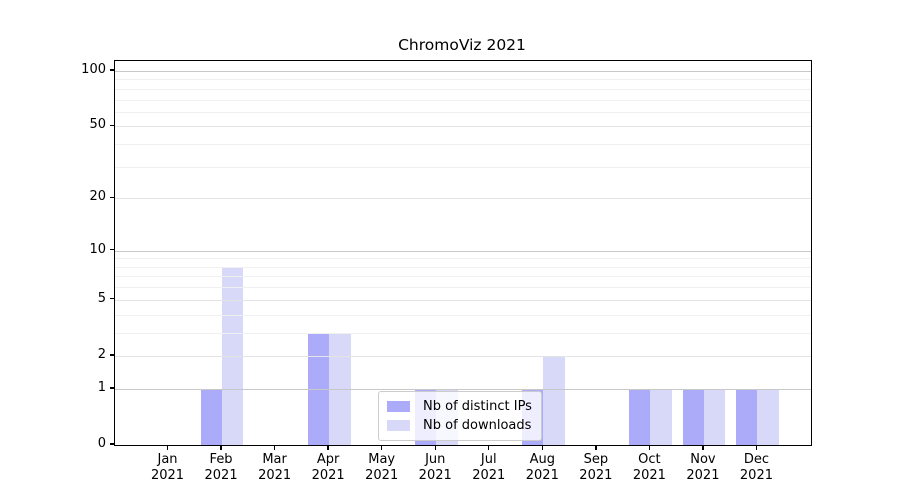 The width and height of the screenshot is (900, 500). Describe the element at coordinates (211, 416) in the screenshot. I see `bar-distinct-ips-feb` at that location.